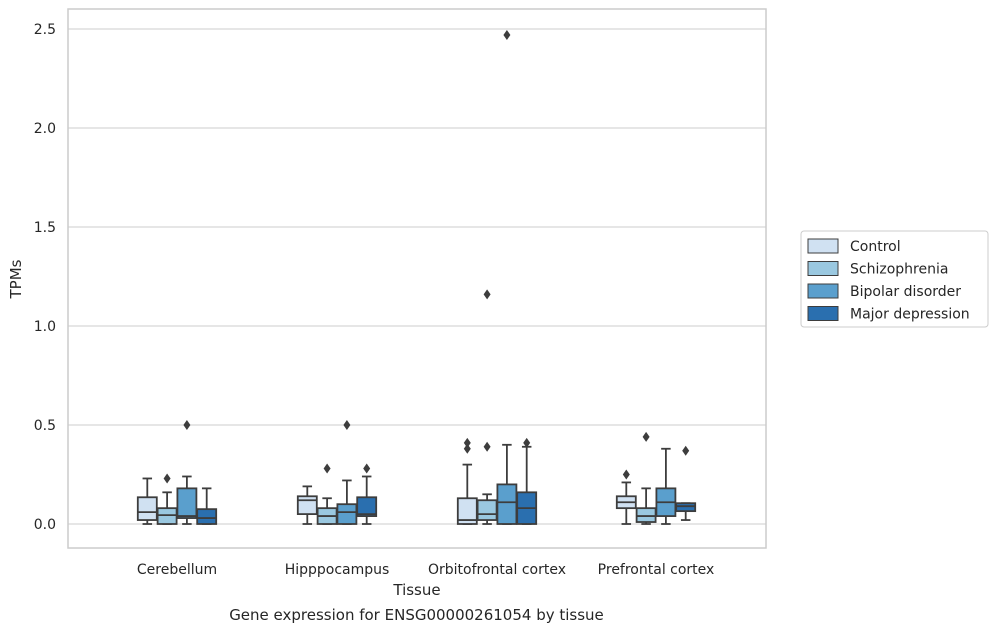 The height and width of the screenshot is (634, 997). I want to click on legend-label: Control, so click(875, 247).